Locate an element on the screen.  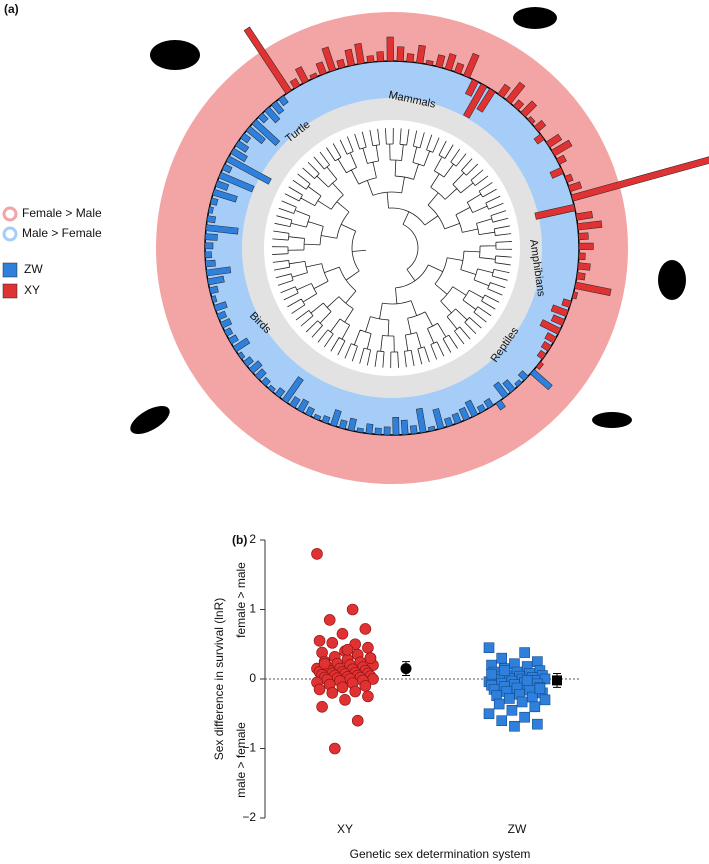
x-tick-label: ZW is located at coordinates (517, 829).